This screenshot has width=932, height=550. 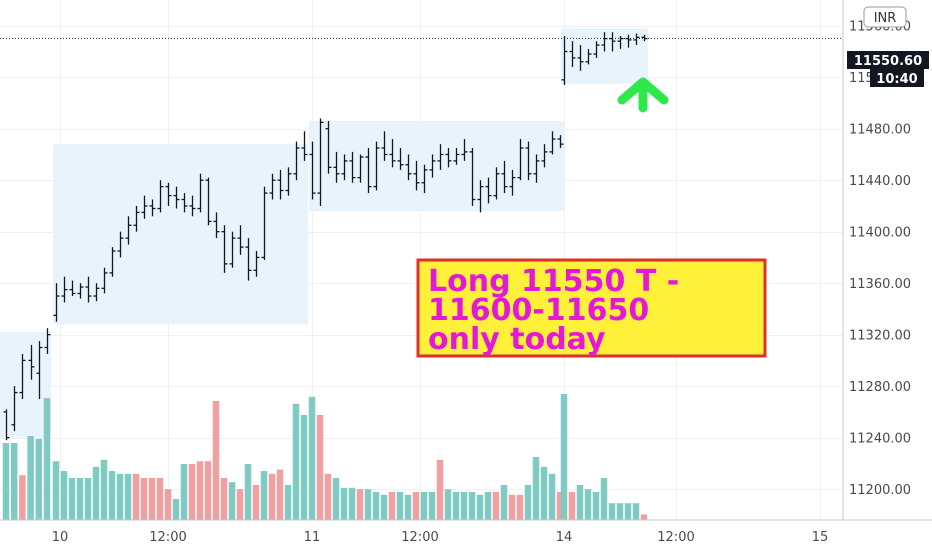 I want to click on time-axis: 10 12:00 11 12:00 14 12:00 15, so click(x=440, y=537).